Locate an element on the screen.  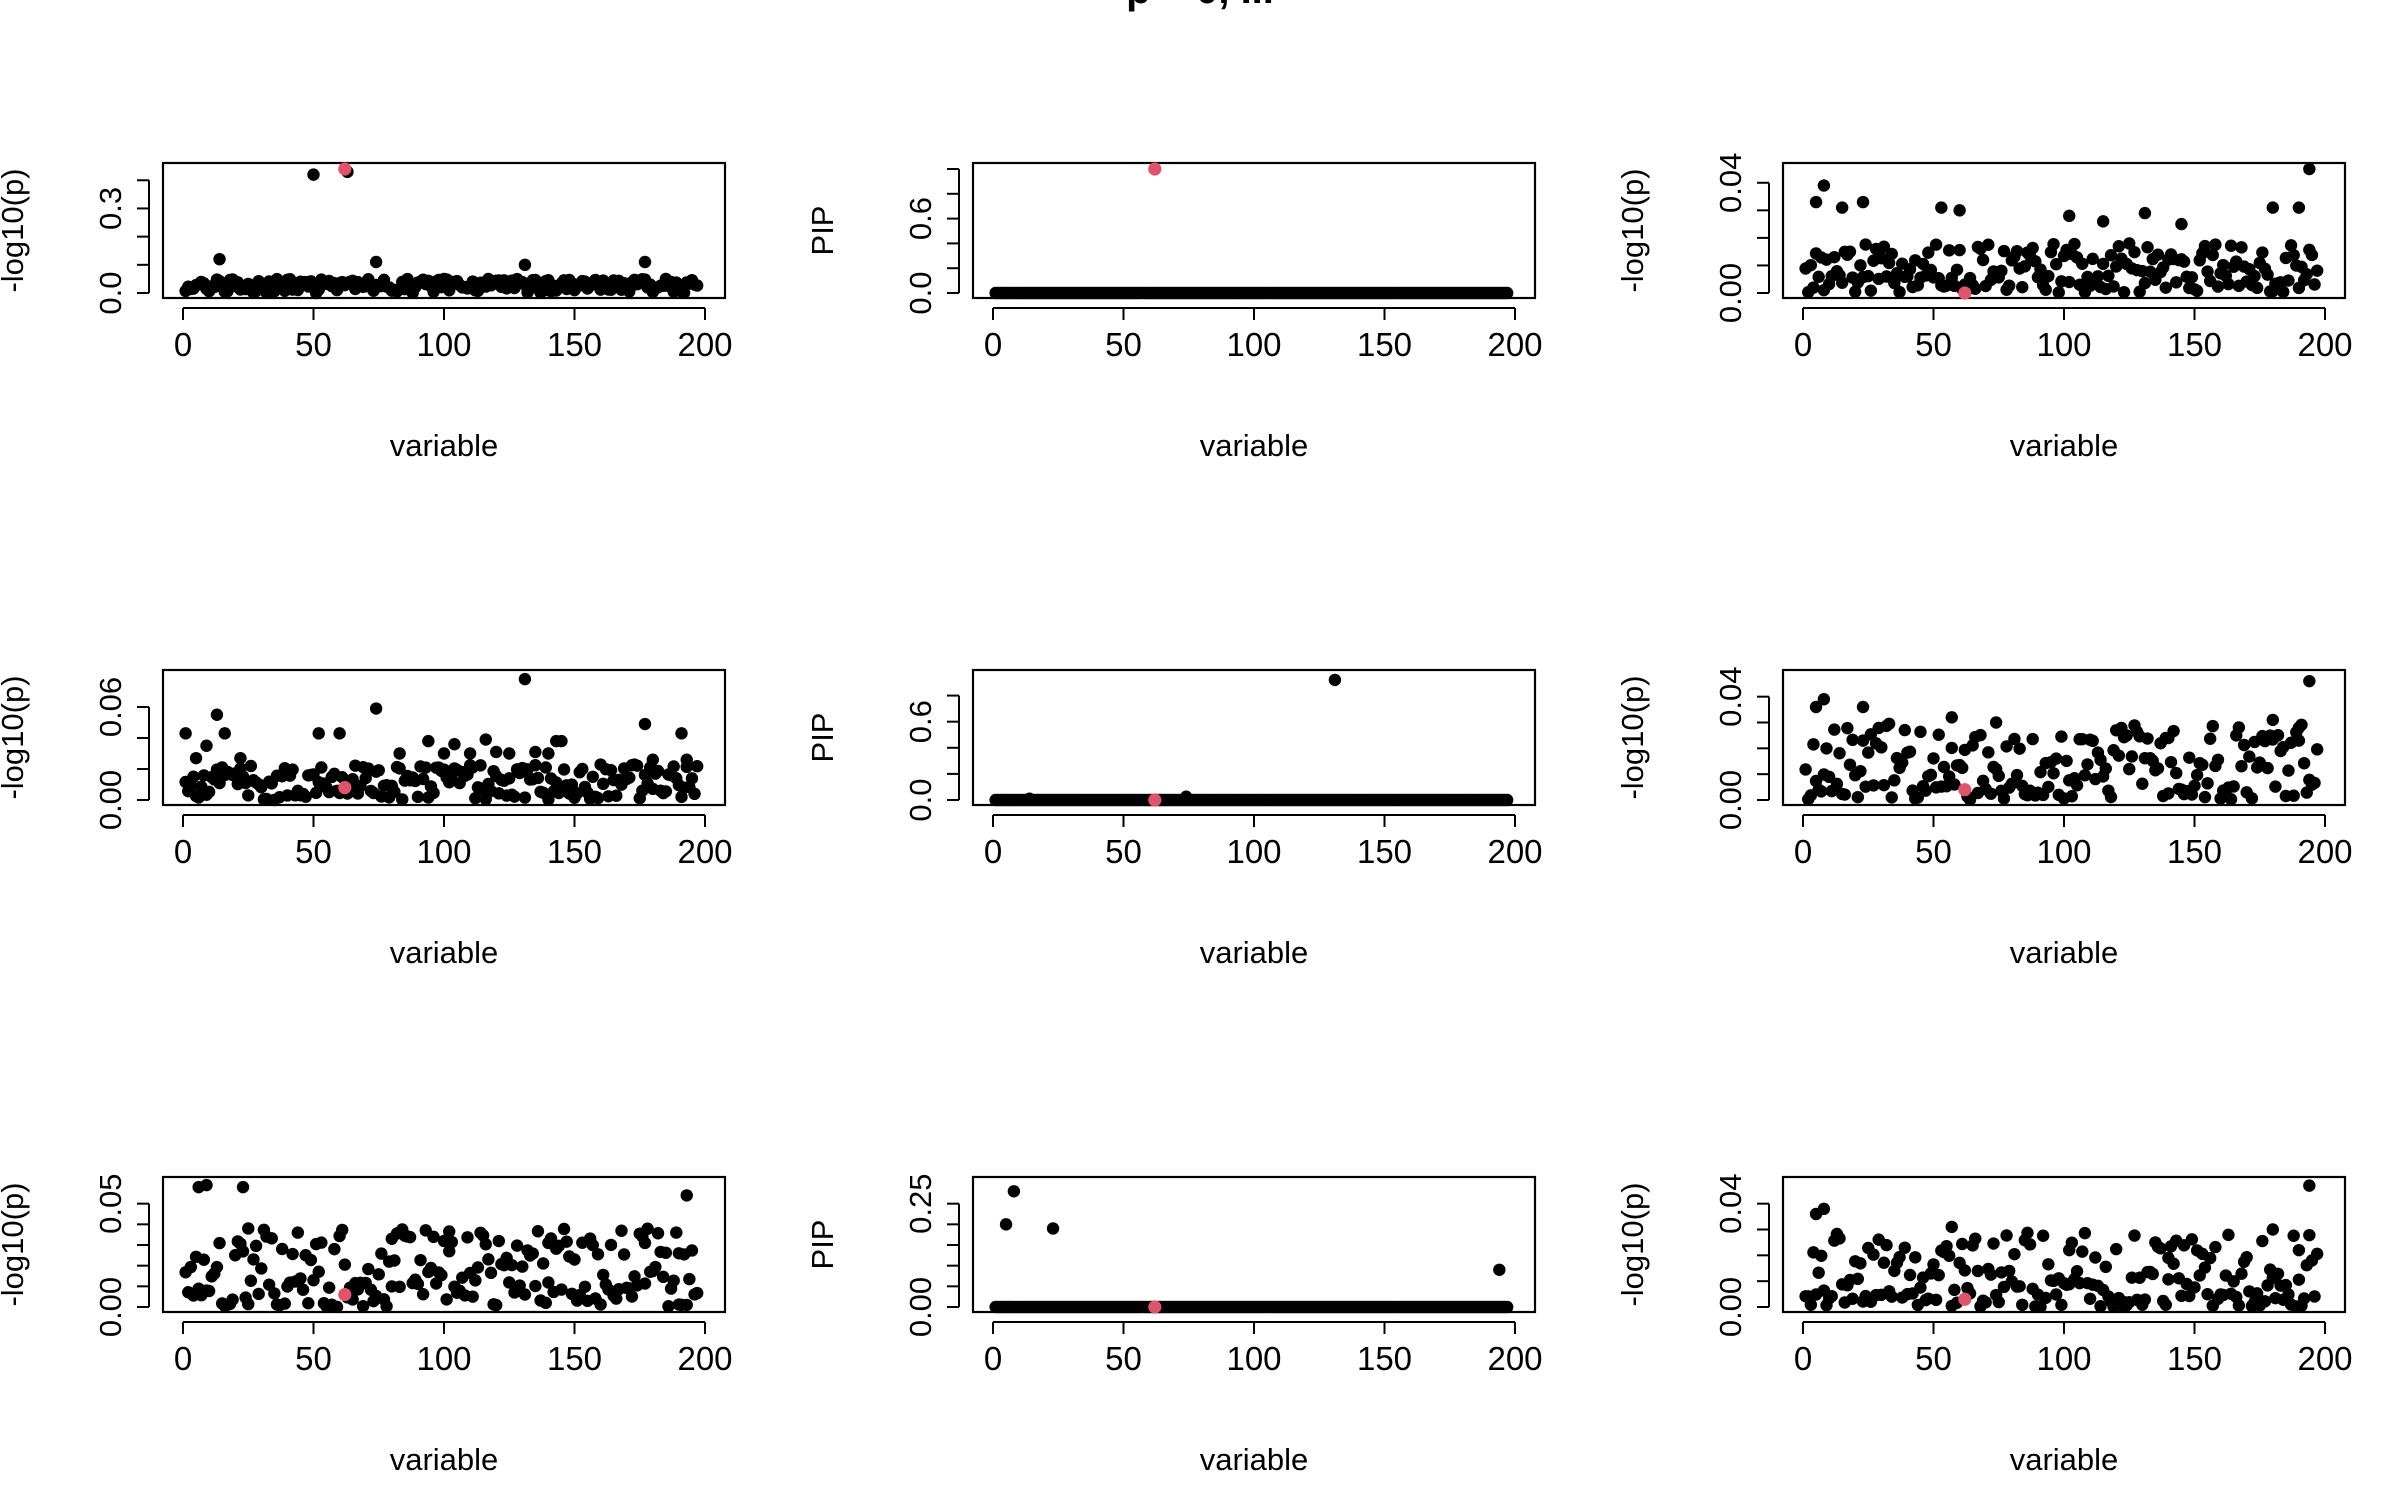
y-tick-label: 0.04 is located at coordinates (1730, 696).